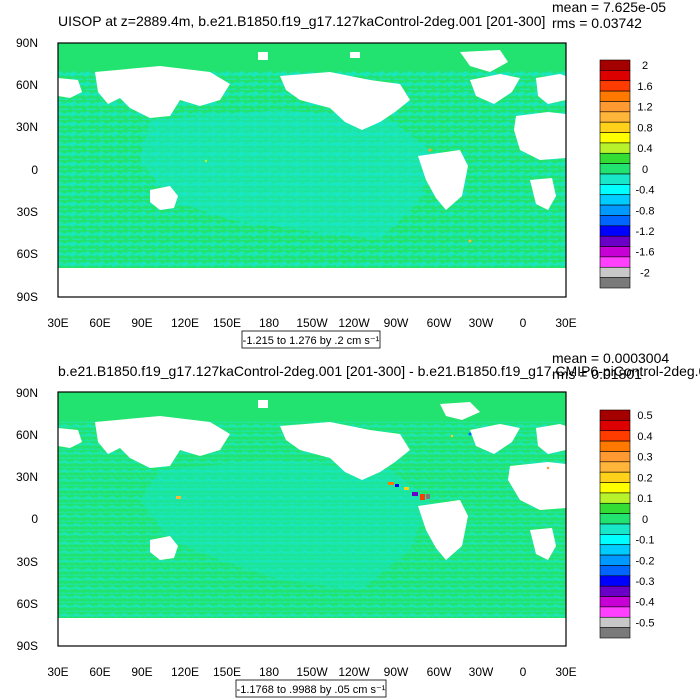 The image size is (700, 700). I want to click on panel-2-xtick: 0, so click(523, 672).